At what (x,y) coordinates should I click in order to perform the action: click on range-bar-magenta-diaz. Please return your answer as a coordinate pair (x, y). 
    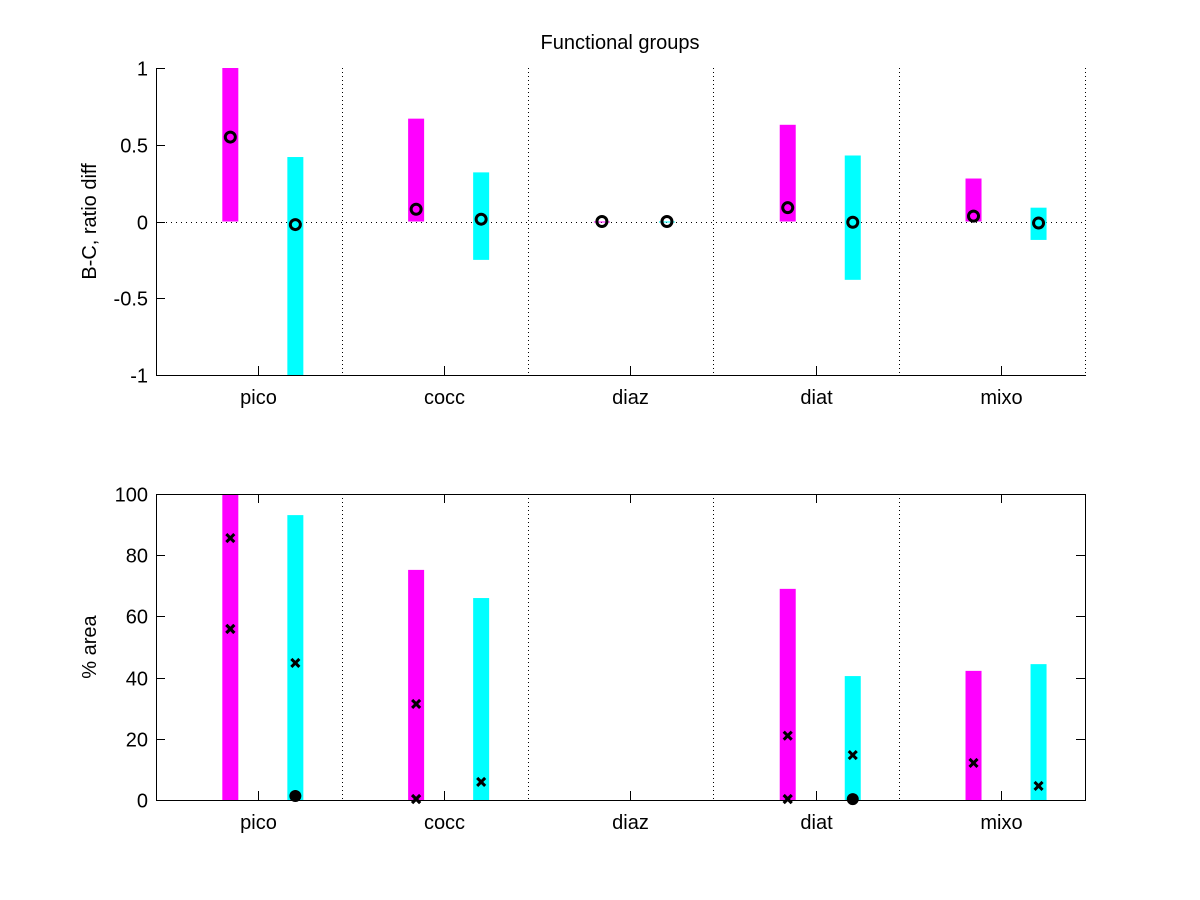
    Looking at the image, I should click on (601, 222).